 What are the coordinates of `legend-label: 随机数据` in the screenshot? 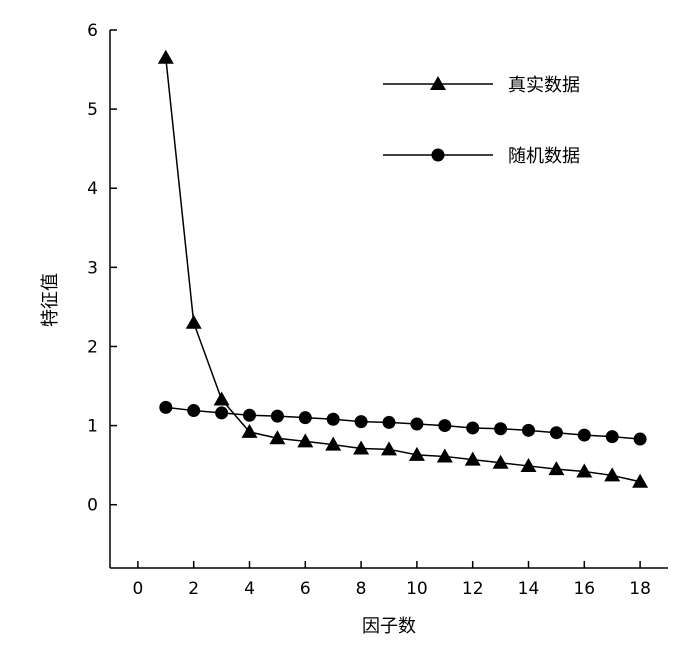 It's located at (544, 156).